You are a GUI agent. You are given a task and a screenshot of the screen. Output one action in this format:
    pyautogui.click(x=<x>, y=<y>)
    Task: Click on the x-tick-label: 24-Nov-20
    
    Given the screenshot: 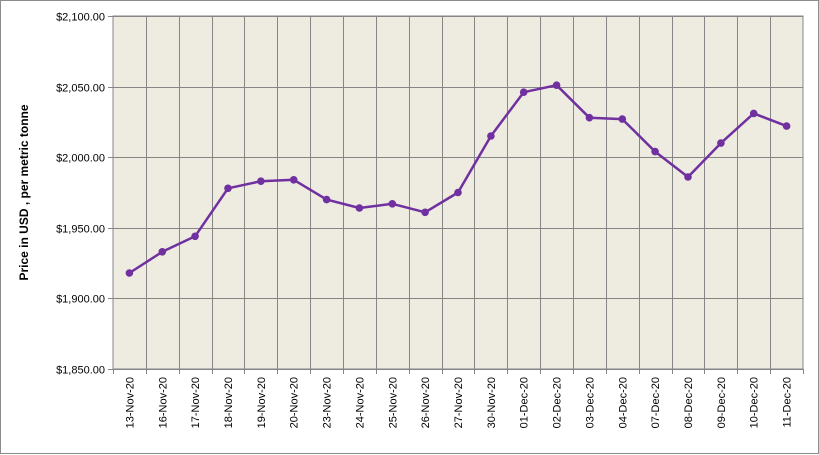 What is the action you would take?
    pyautogui.click(x=360, y=402)
    